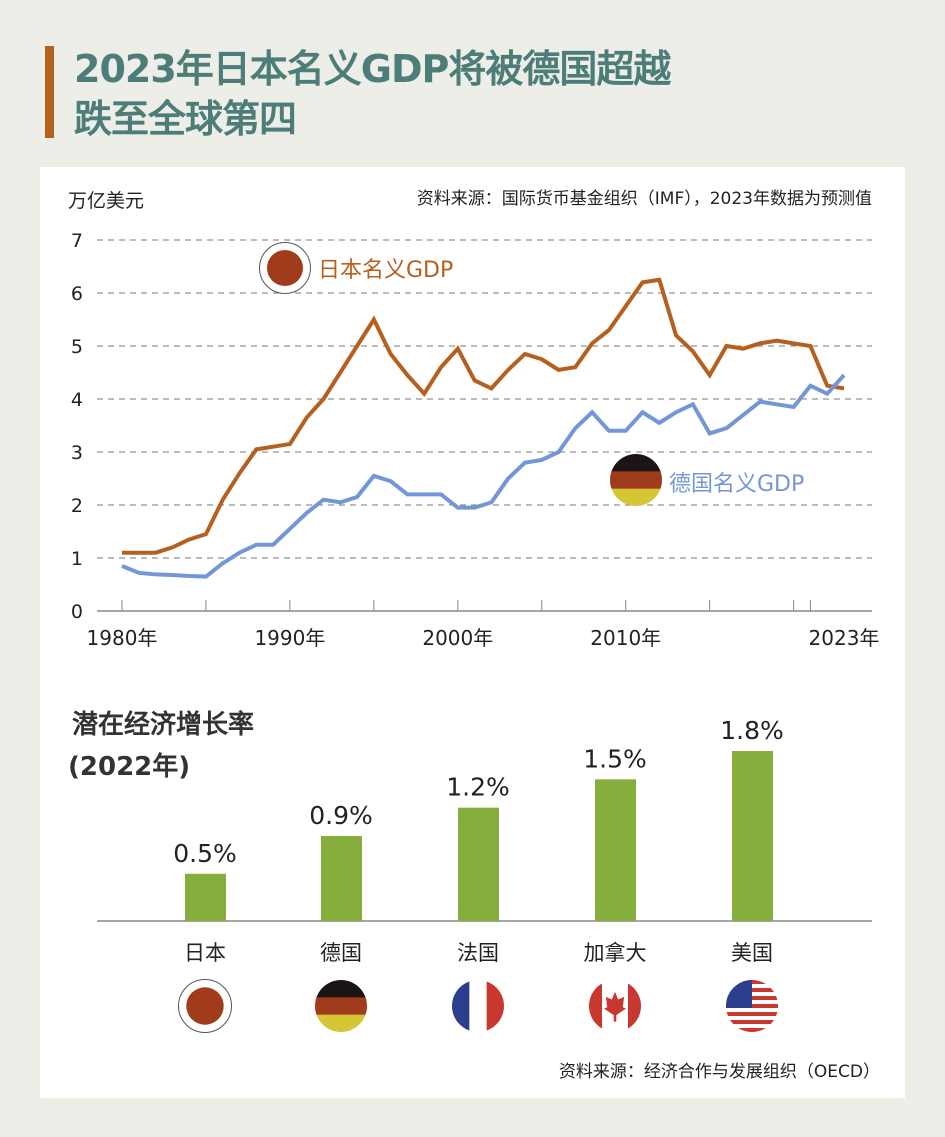  What do you see at coordinates (752, 953) in the screenshot?
I see `bar-category-label: 美国` at bounding box center [752, 953].